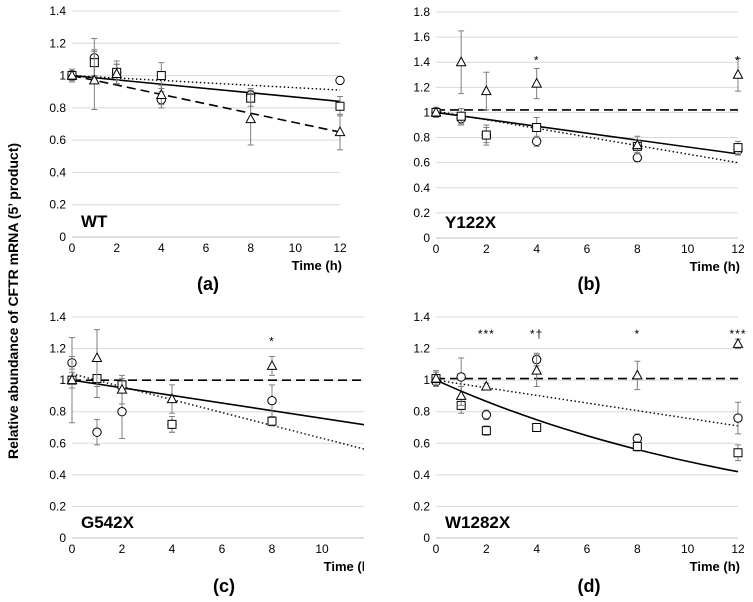  I want to click on panel-genotype-label: Y122X, so click(471, 222).